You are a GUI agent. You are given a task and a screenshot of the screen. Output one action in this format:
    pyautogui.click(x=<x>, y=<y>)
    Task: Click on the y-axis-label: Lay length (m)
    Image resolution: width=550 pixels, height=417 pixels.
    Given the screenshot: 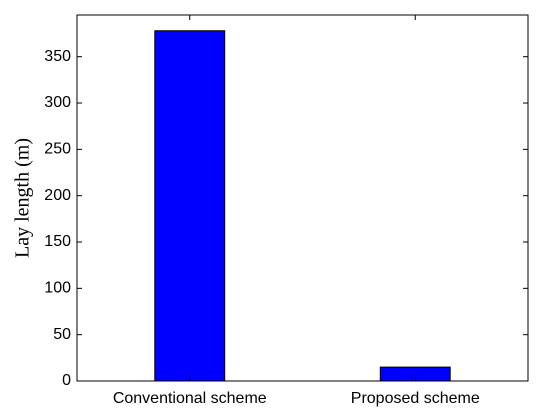 What is the action you would take?
    pyautogui.click(x=23, y=198)
    